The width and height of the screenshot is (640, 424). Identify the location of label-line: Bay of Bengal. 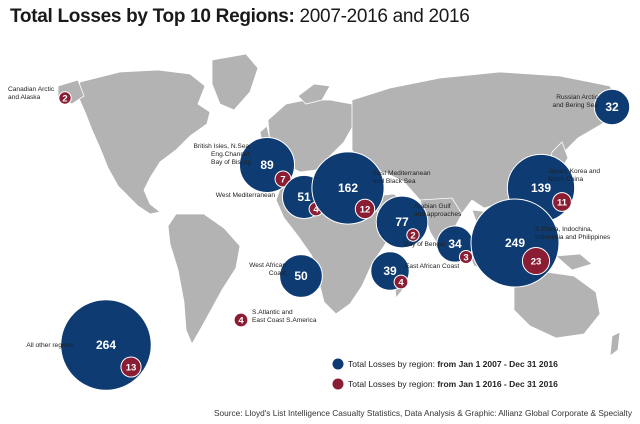
(425, 244).